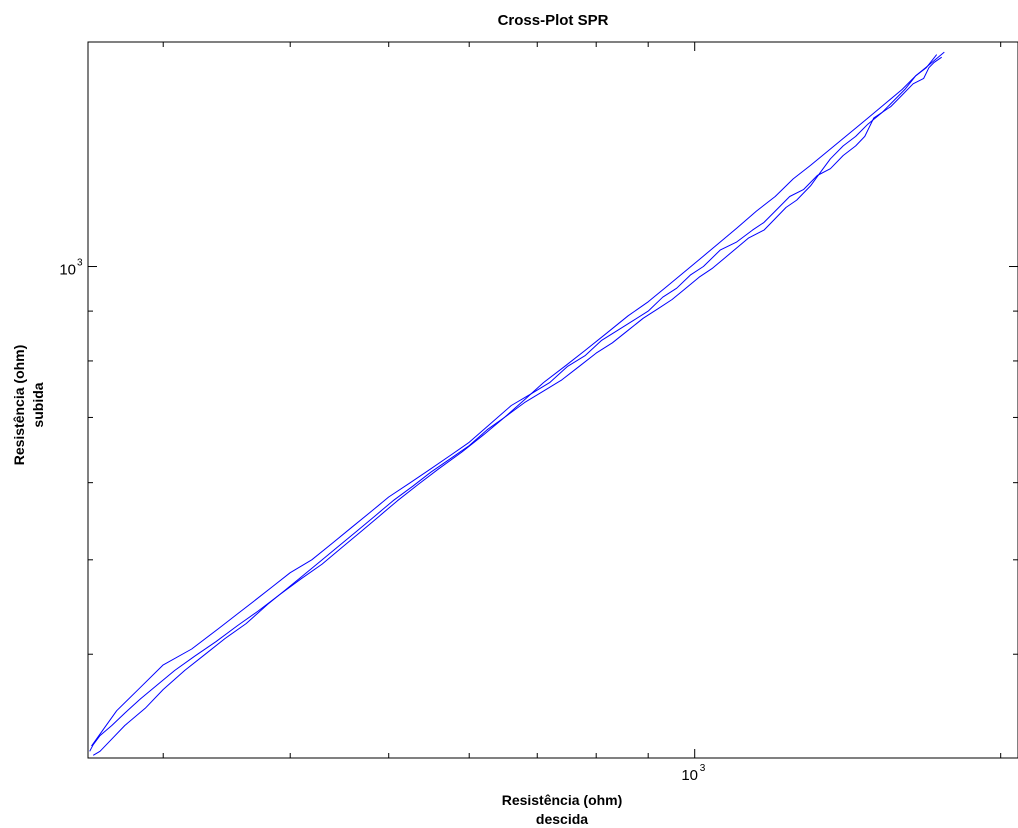 This screenshot has height=828, width=1018. Describe the element at coordinates (19, 405) in the screenshot. I see `y-axis-label-line1: Resistência (ohm)` at that location.